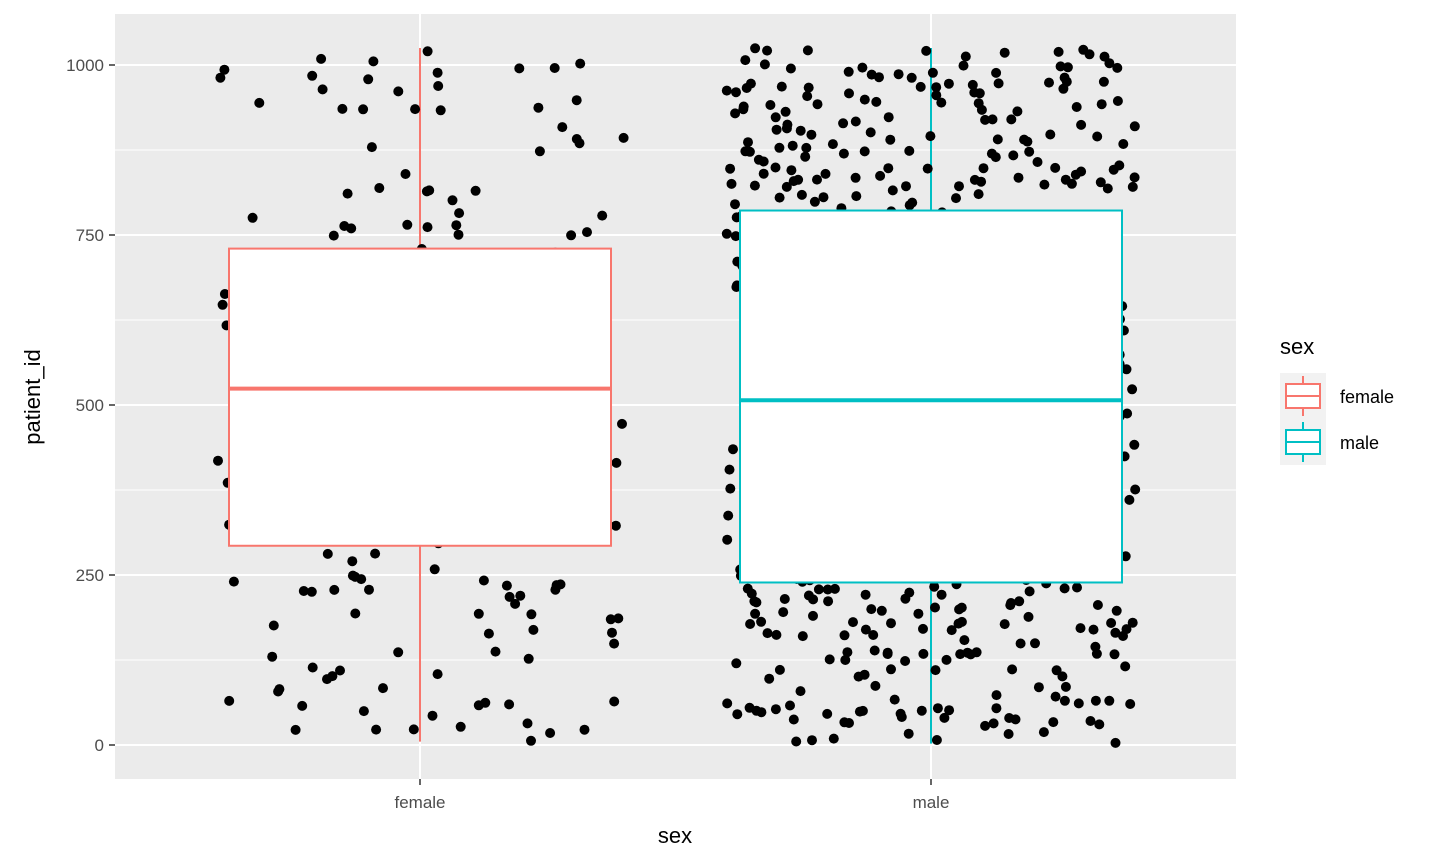  Describe the element at coordinates (1367, 397) in the screenshot. I see `legend-label: female` at that location.